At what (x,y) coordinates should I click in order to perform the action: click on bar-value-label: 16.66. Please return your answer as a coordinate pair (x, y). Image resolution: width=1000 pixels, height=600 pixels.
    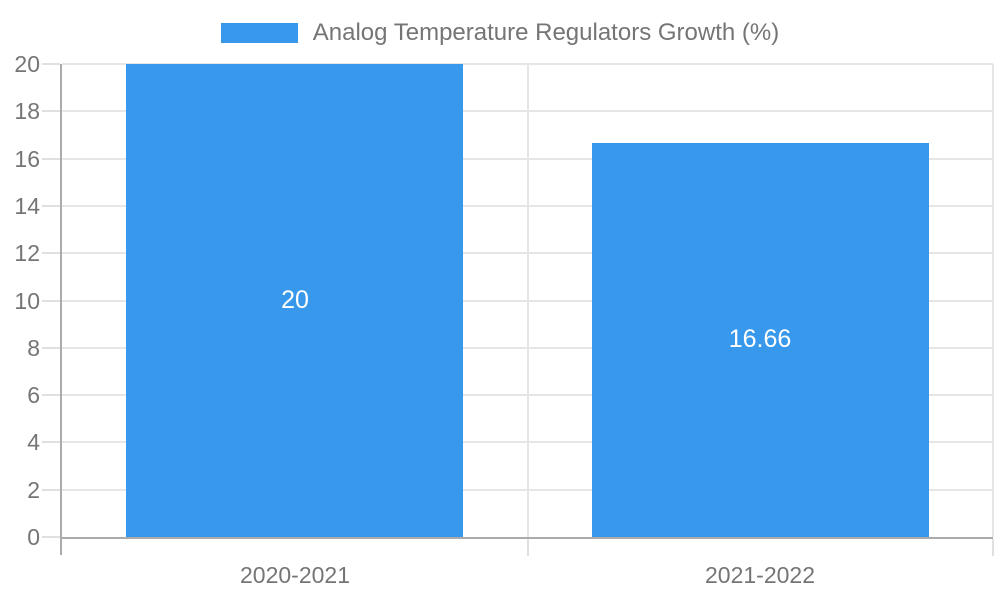
    Looking at the image, I should click on (760, 339).